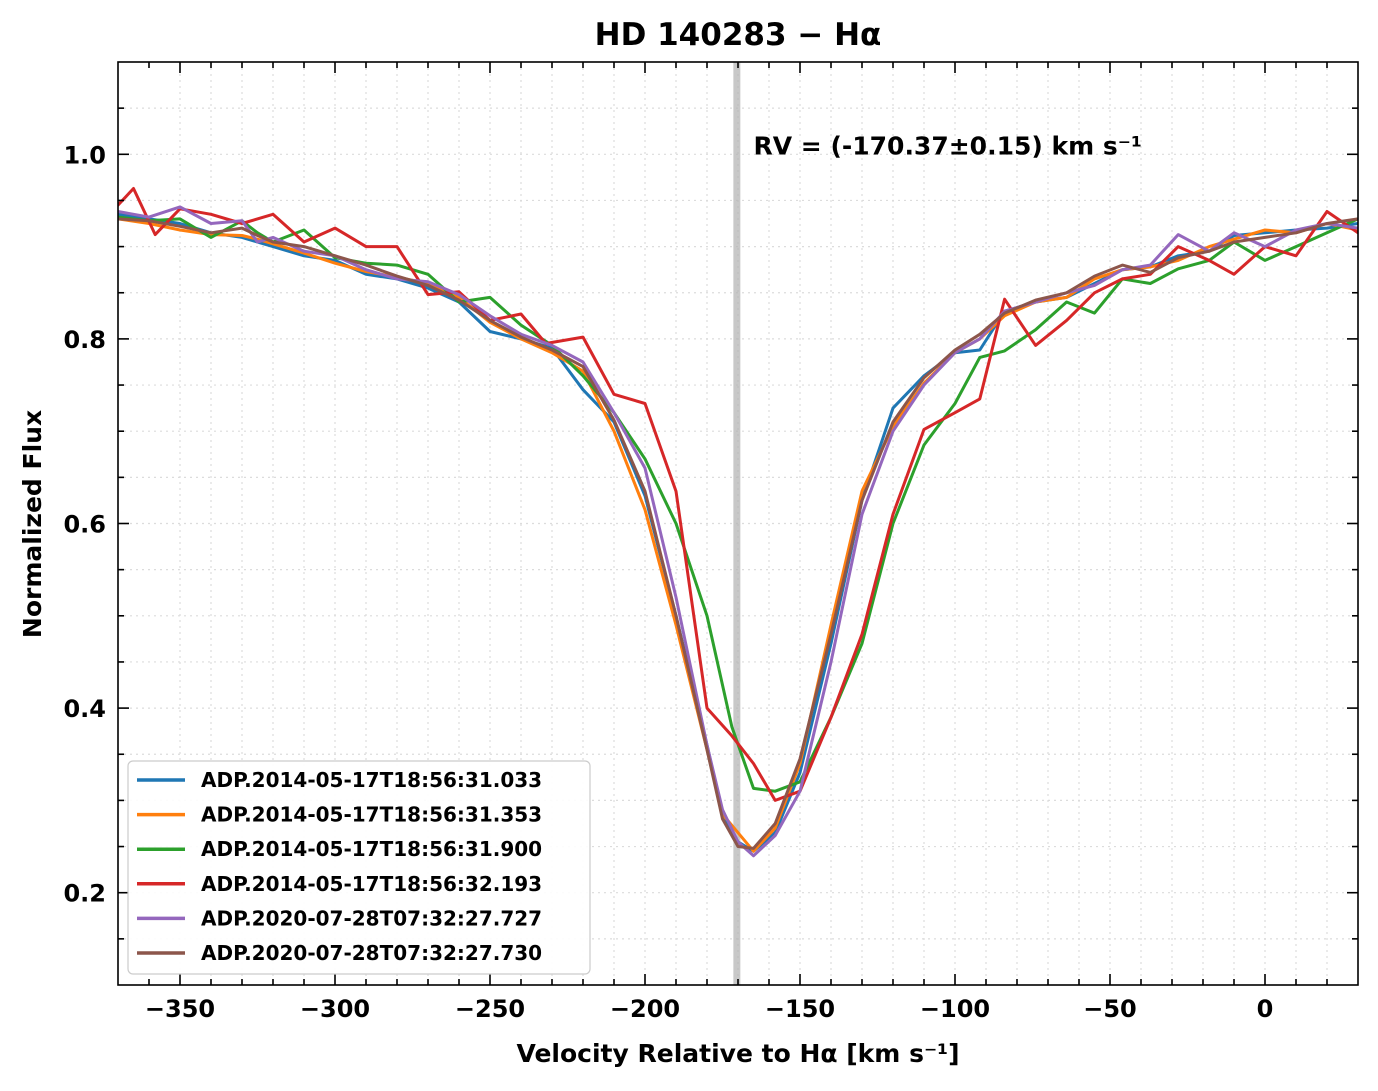  What do you see at coordinates (32, 524) in the screenshot?
I see `y-axis-label: Normalized Flux` at bounding box center [32, 524].